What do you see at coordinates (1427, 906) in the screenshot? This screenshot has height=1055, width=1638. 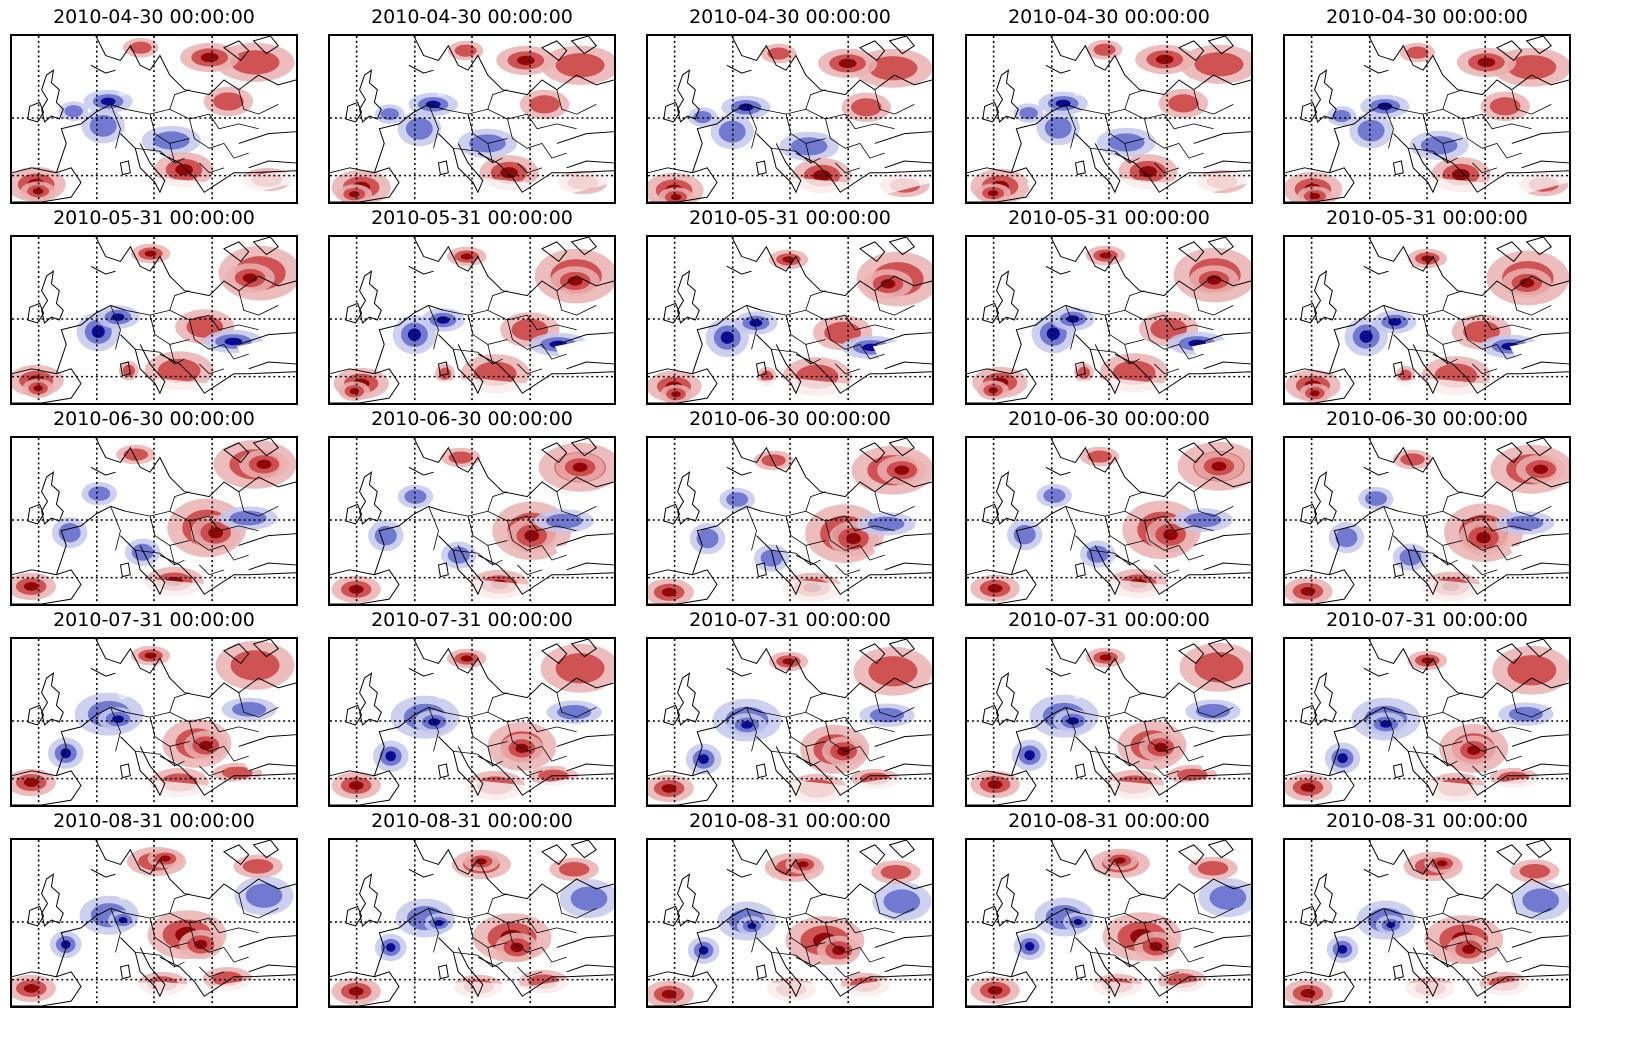 I see `map-cell-r5-c5: 2010-08-31 00:00:00` at bounding box center [1427, 906].